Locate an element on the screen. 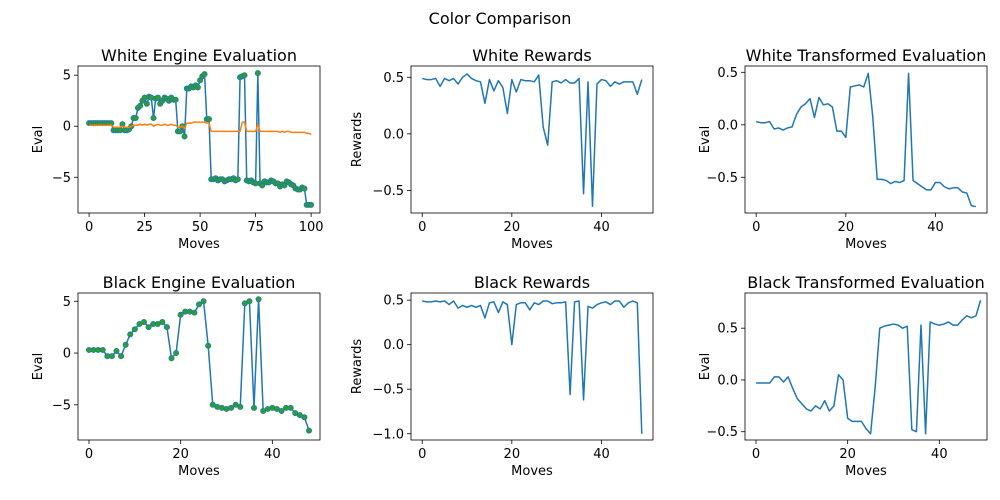 Image resolution: width=1000 pixels, height=500 pixels. x-tick-label: 50 is located at coordinates (200, 227).